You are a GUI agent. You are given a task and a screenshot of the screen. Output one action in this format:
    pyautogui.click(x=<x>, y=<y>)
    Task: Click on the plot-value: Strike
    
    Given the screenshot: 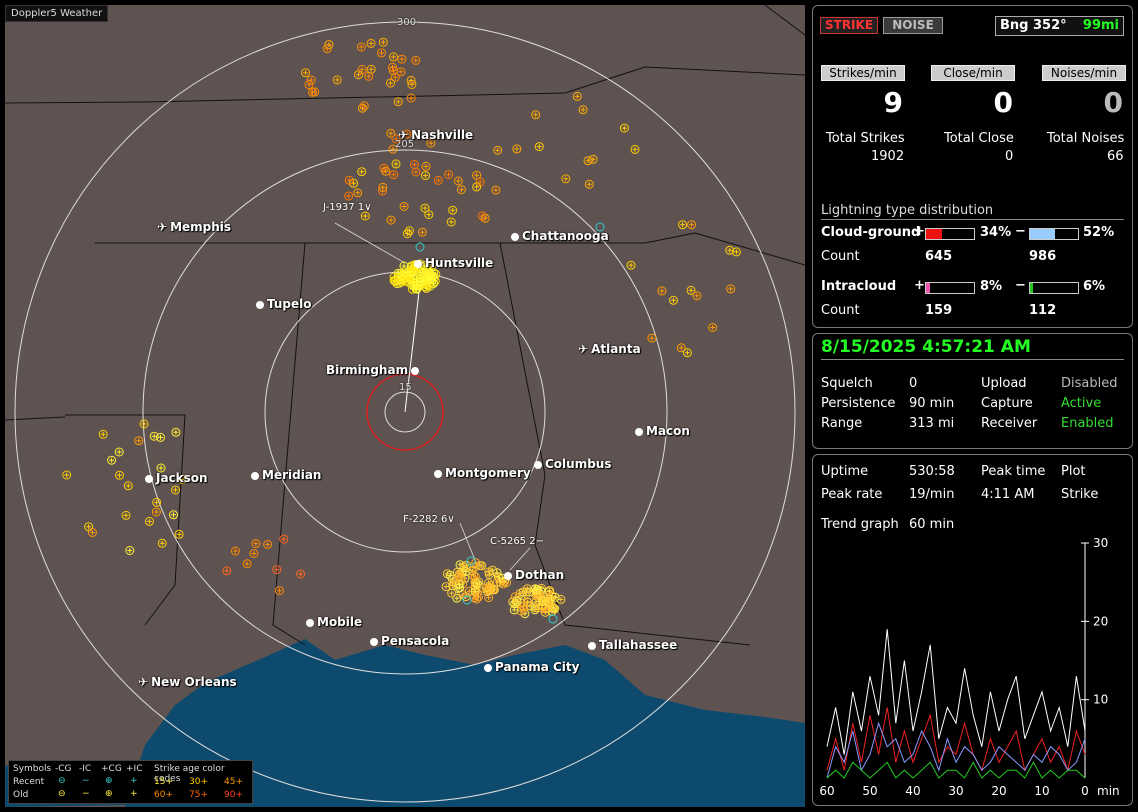 What is the action you would take?
    pyautogui.click(x=1080, y=494)
    